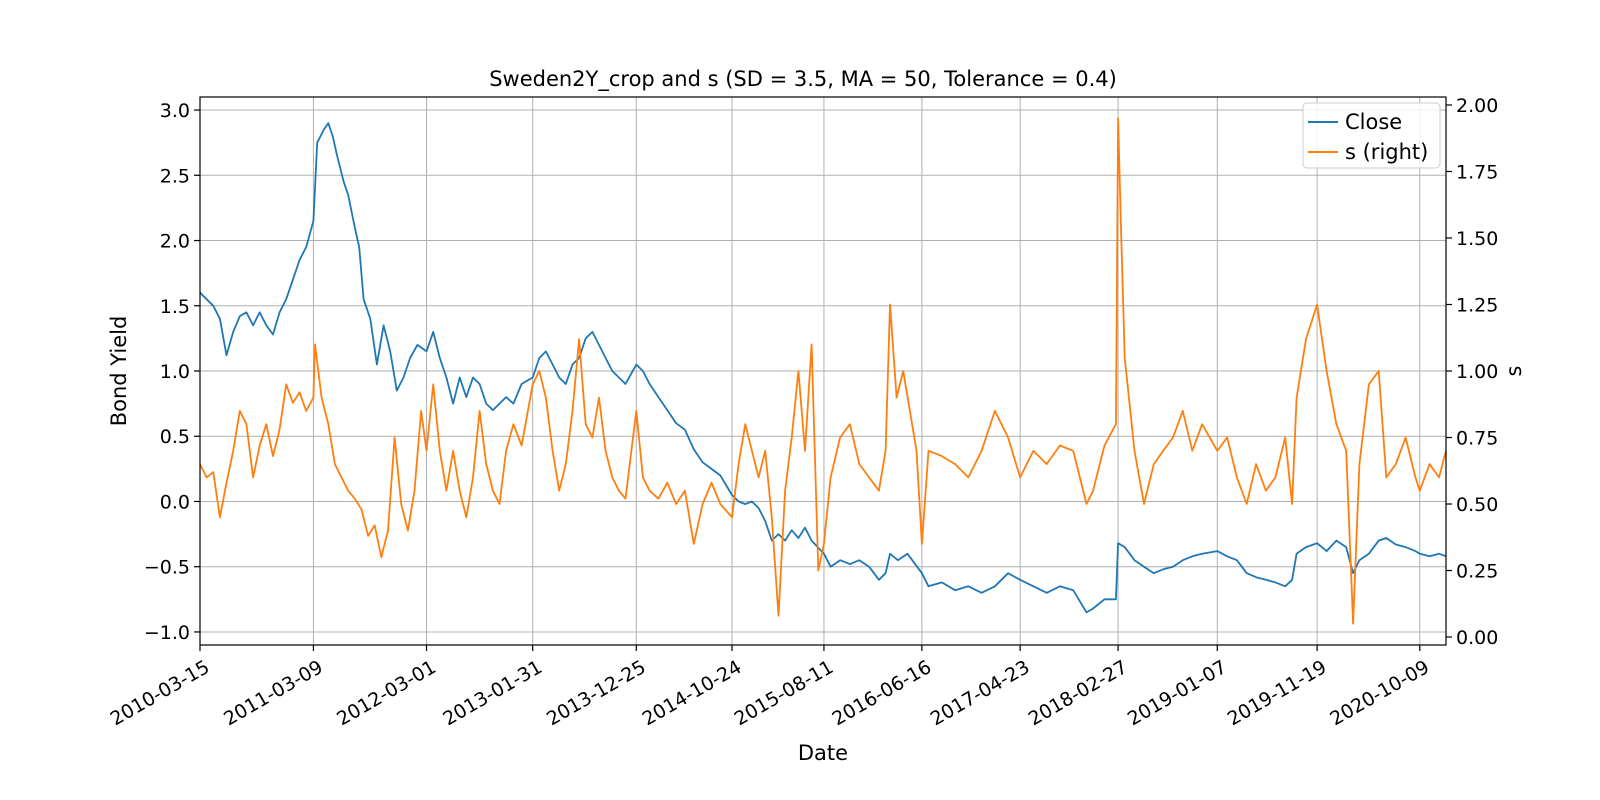 The image size is (1600, 800). Describe the element at coordinates (492, 693) in the screenshot. I see `x-tick-label: 2013-01-31` at that location.